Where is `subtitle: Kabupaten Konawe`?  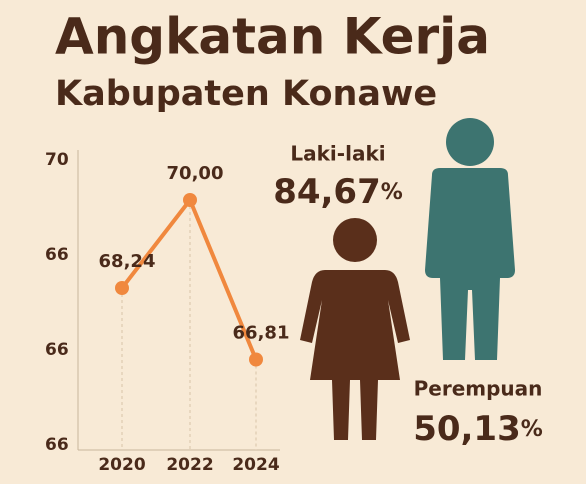
subtitle: Kabupaten Konawe is located at coordinates (246, 94).